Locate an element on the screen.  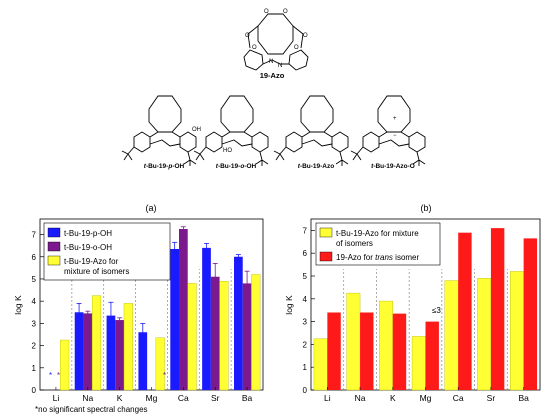
legend-swatch-yellow is located at coordinates (54, 260).